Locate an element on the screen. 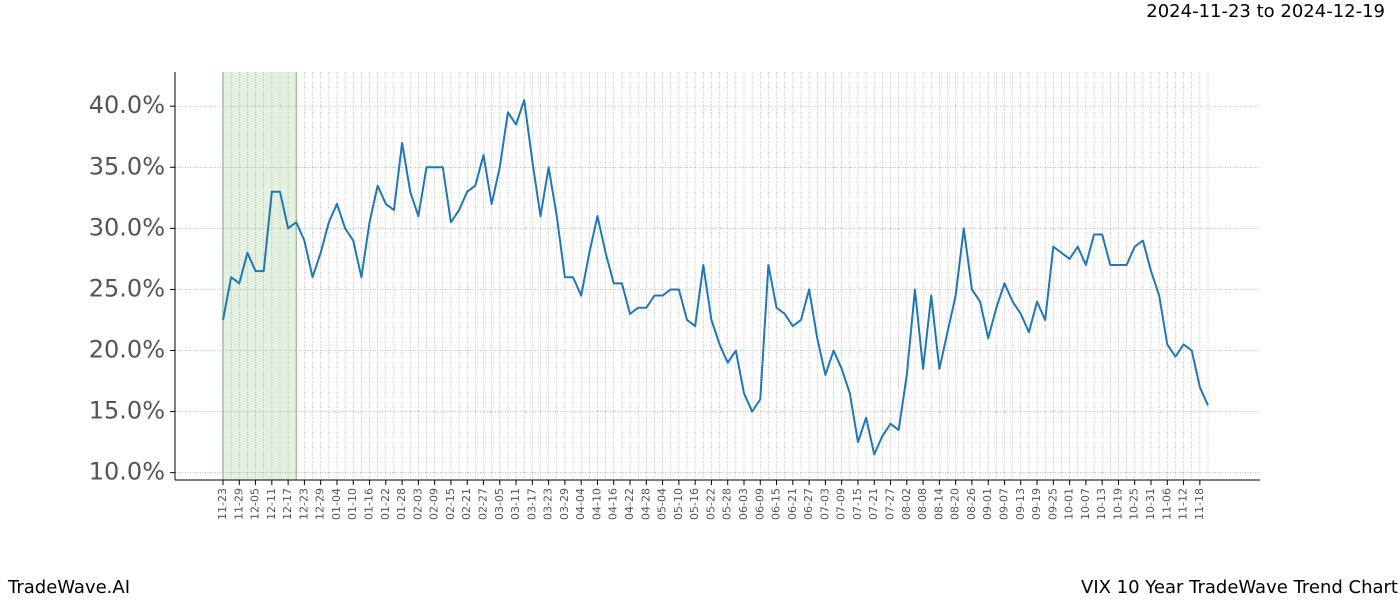 The width and height of the screenshot is (1400, 604). x-tick-label: 10-25 is located at coordinates (1134, 504).